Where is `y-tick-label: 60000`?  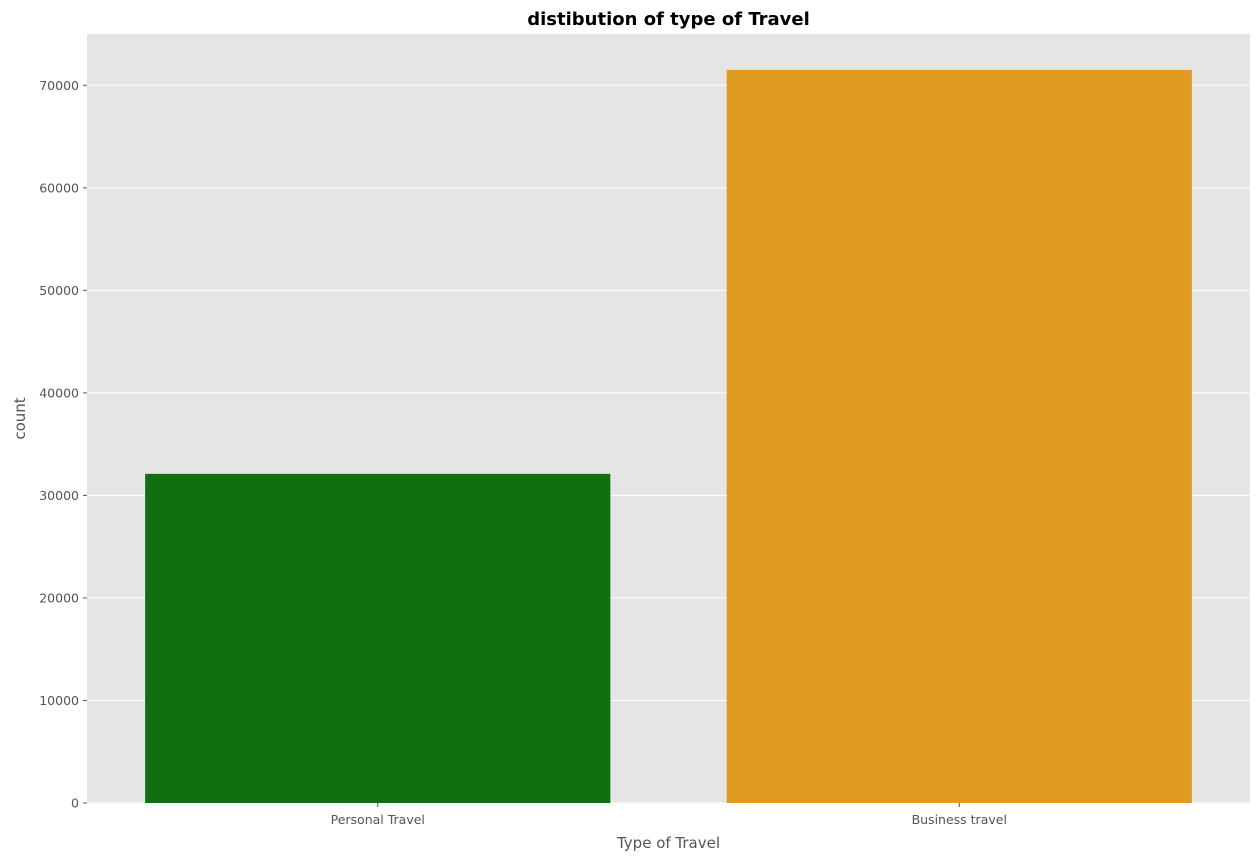
y-tick-label: 60000 is located at coordinates (59, 187).